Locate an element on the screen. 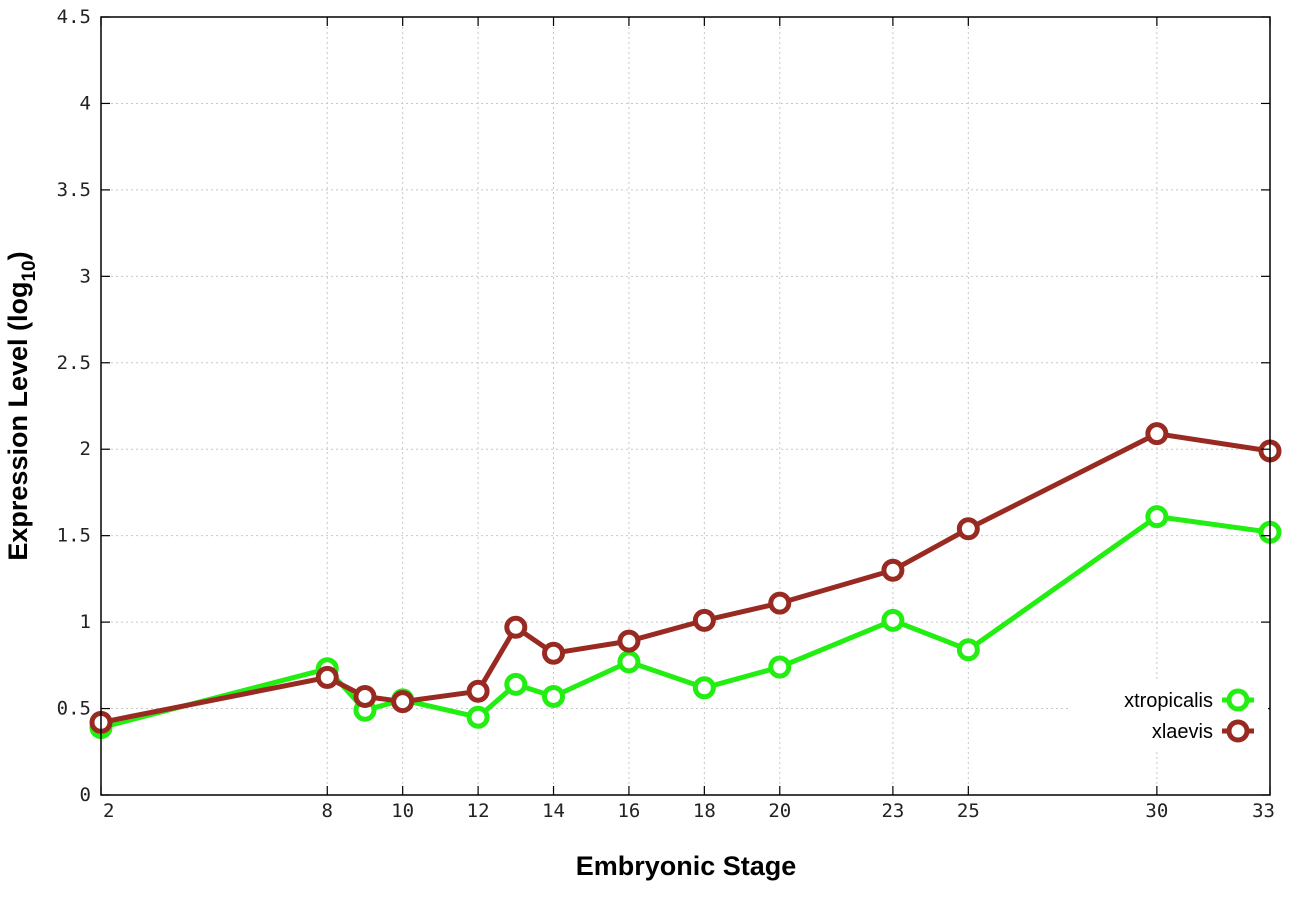 Image resolution: width=1296 pixels, height=907 pixels. x-tick-label: 10 is located at coordinates (402, 811).